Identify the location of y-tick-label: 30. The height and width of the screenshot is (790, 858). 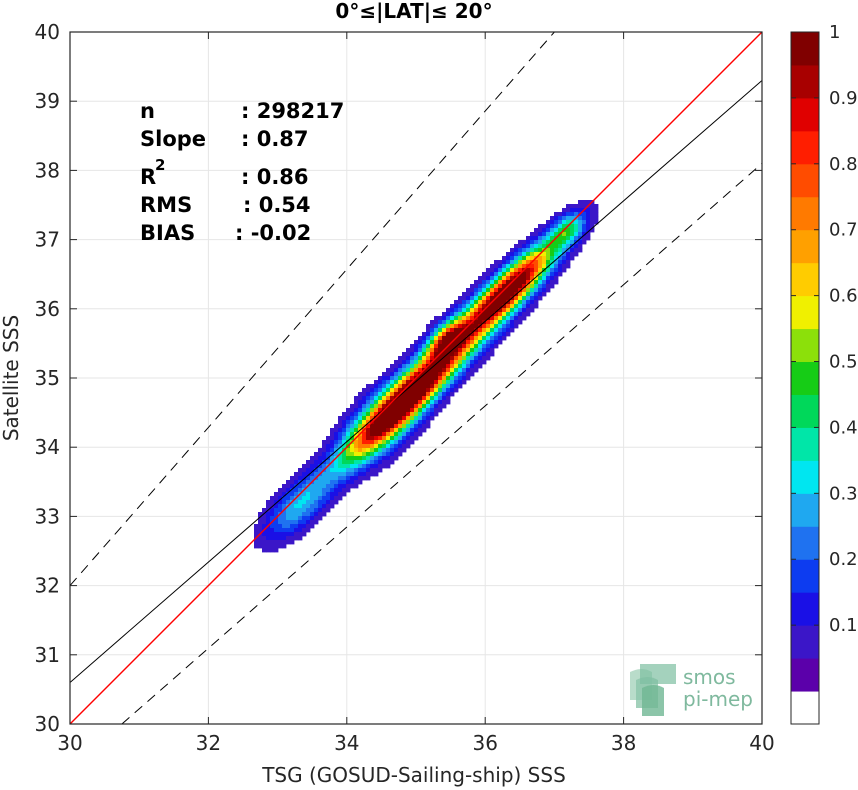
(47, 724).